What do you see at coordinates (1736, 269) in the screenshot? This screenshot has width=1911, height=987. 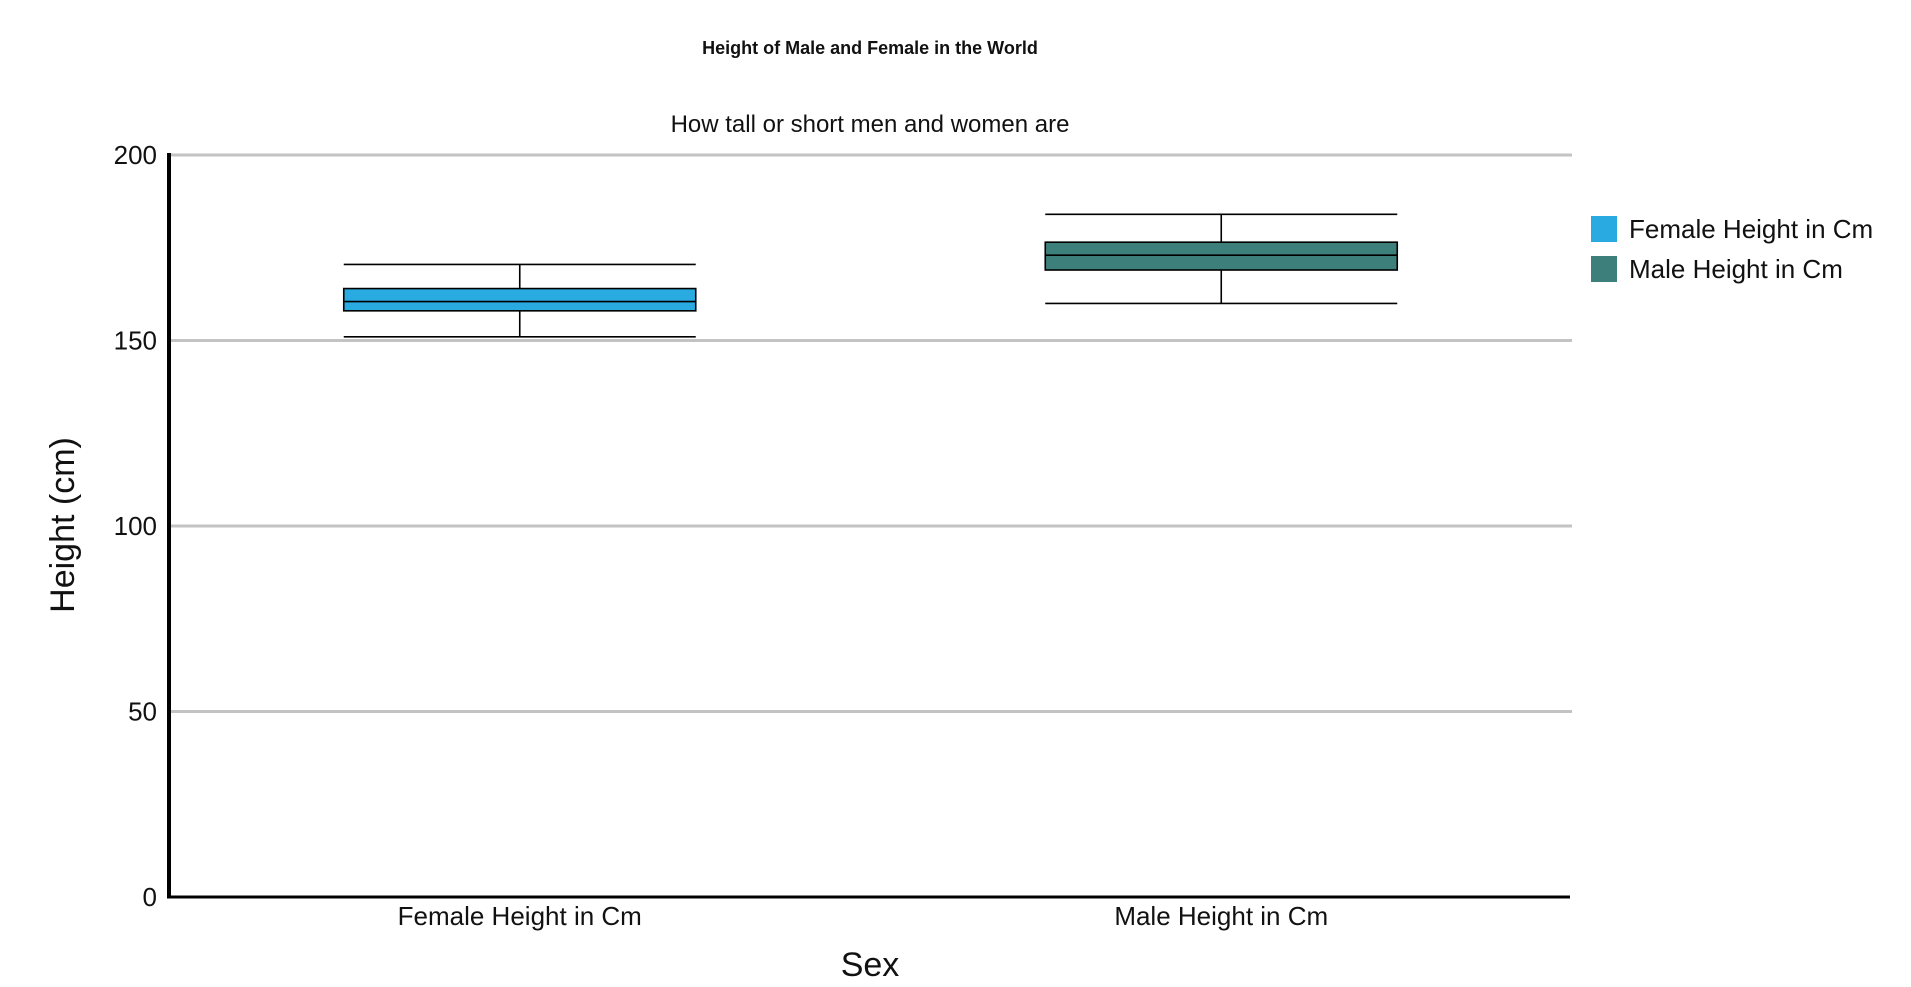 I see `legend-label: Male Height in Cm` at bounding box center [1736, 269].